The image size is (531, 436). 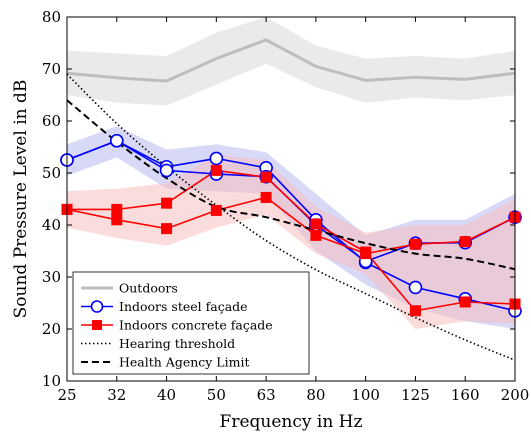 What do you see at coordinates (51, 381) in the screenshot?
I see `y-tick-label: 10` at bounding box center [51, 381].